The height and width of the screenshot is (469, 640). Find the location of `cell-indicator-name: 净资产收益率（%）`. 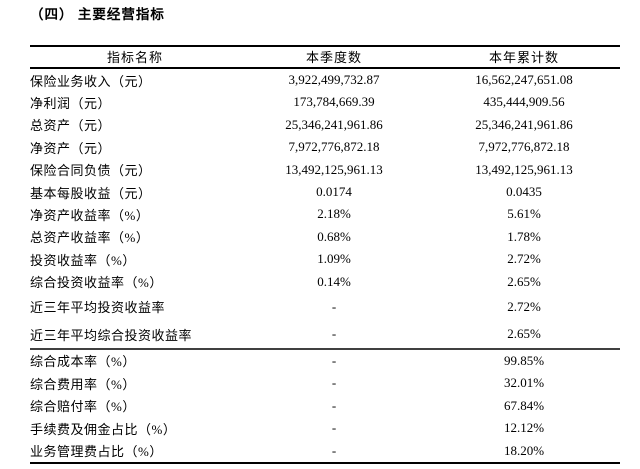

cell-indicator-name: 净资产收益率（%） is located at coordinates (90, 215).